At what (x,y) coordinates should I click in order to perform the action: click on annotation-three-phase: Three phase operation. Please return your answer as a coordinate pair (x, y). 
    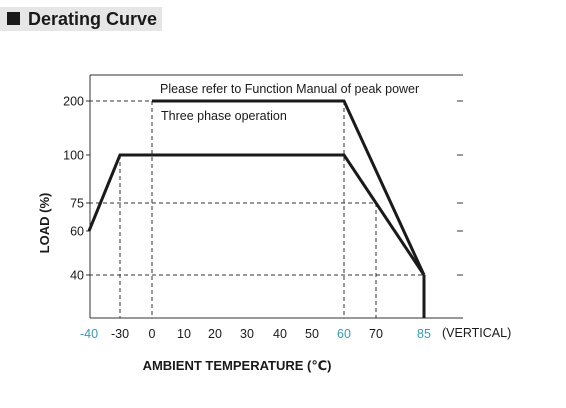
    Looking at the image, I should click on (224, 116).